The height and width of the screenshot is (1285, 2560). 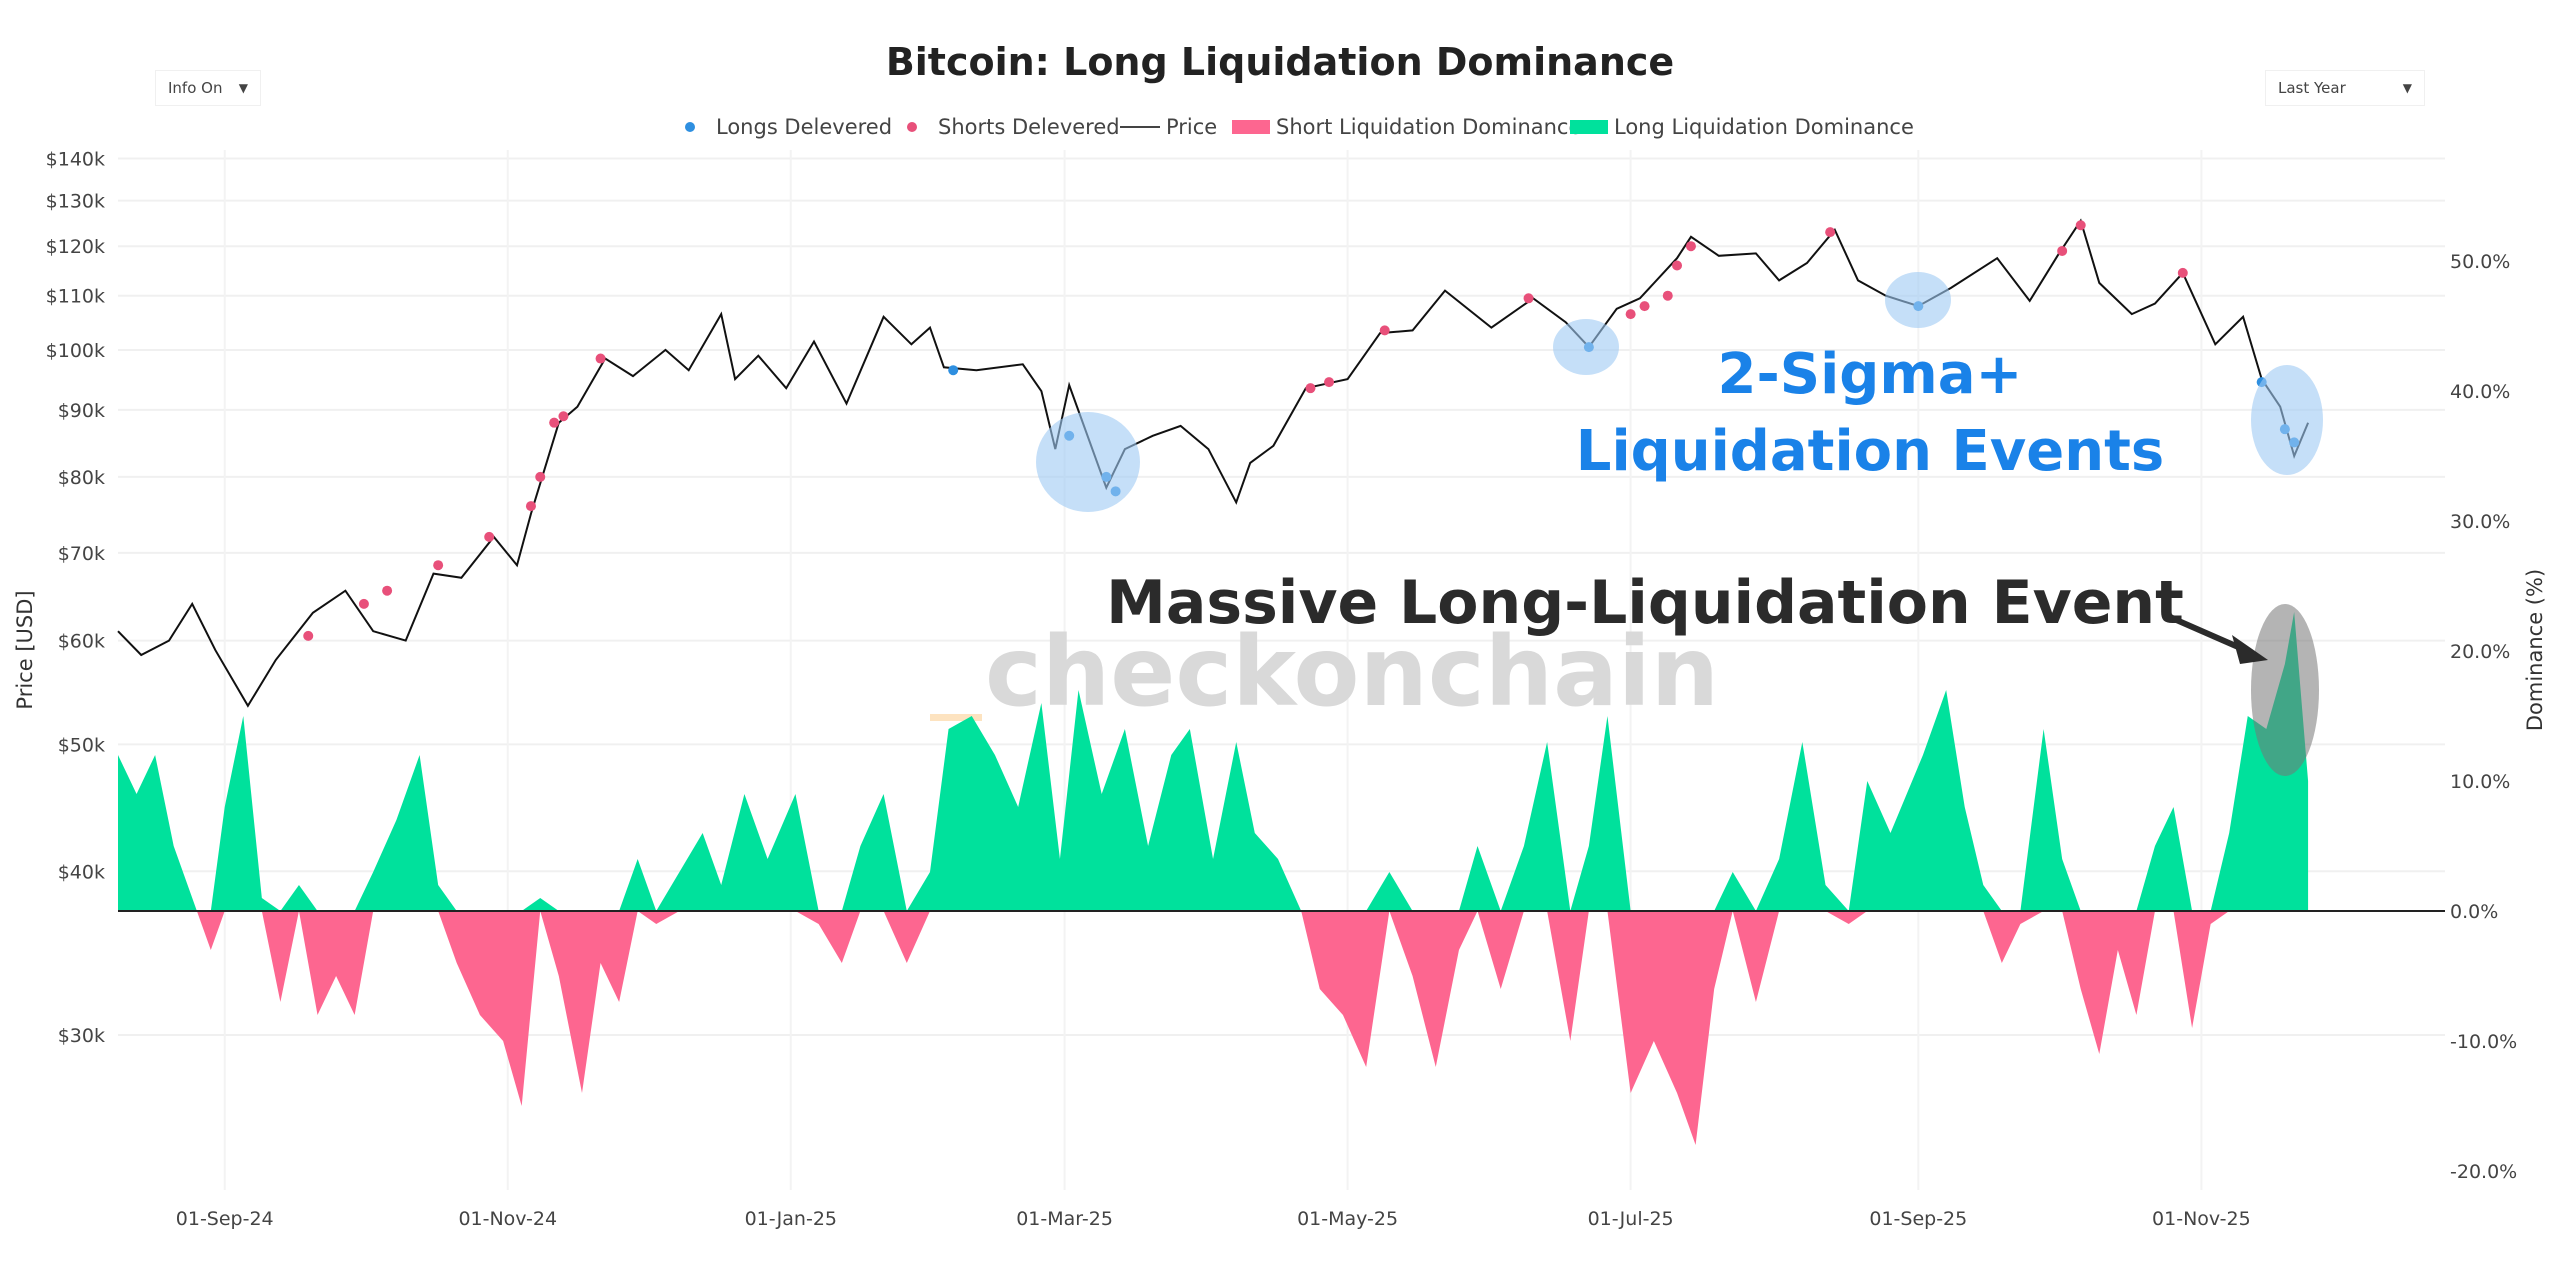 What do you see at coordinates (81, 872) in the screenshot?
I see `y-tick-label: $40k` at bounding box center [81, 872].